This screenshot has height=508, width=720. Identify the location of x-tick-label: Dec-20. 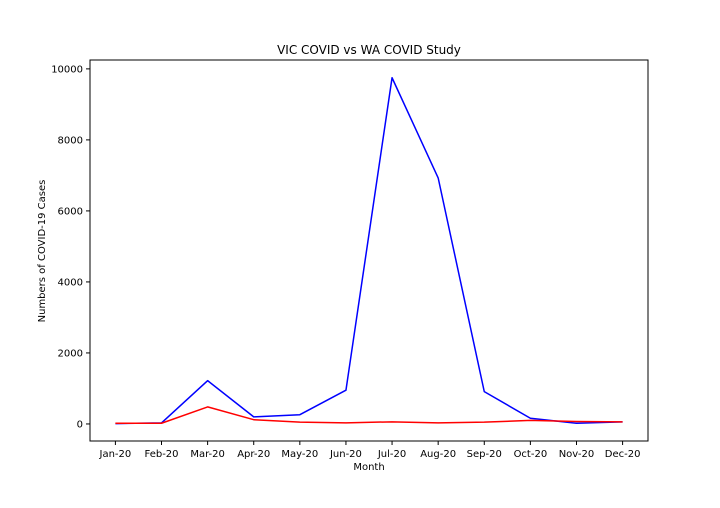
(623, 454).